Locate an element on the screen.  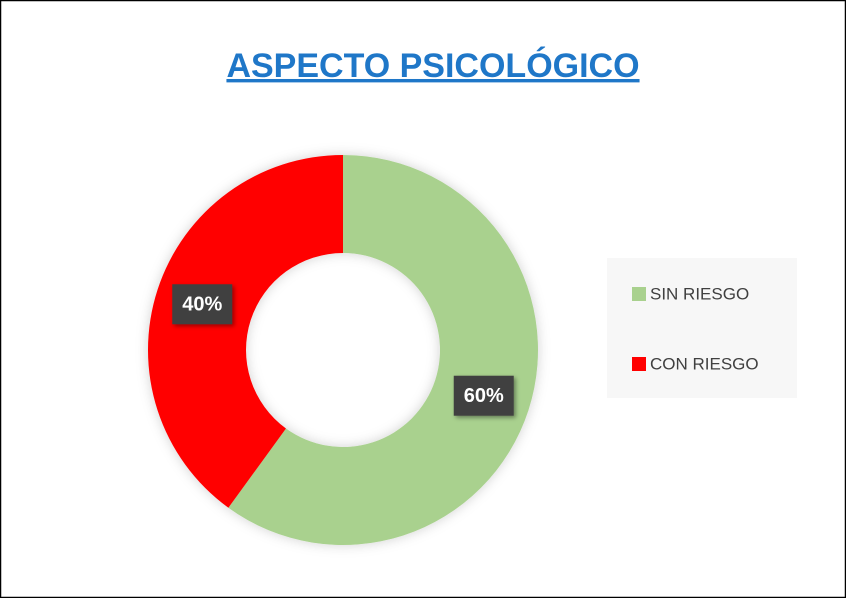
chart-title: ASPECTO PSICOLÓGICO is located at coordinates (432, 66).